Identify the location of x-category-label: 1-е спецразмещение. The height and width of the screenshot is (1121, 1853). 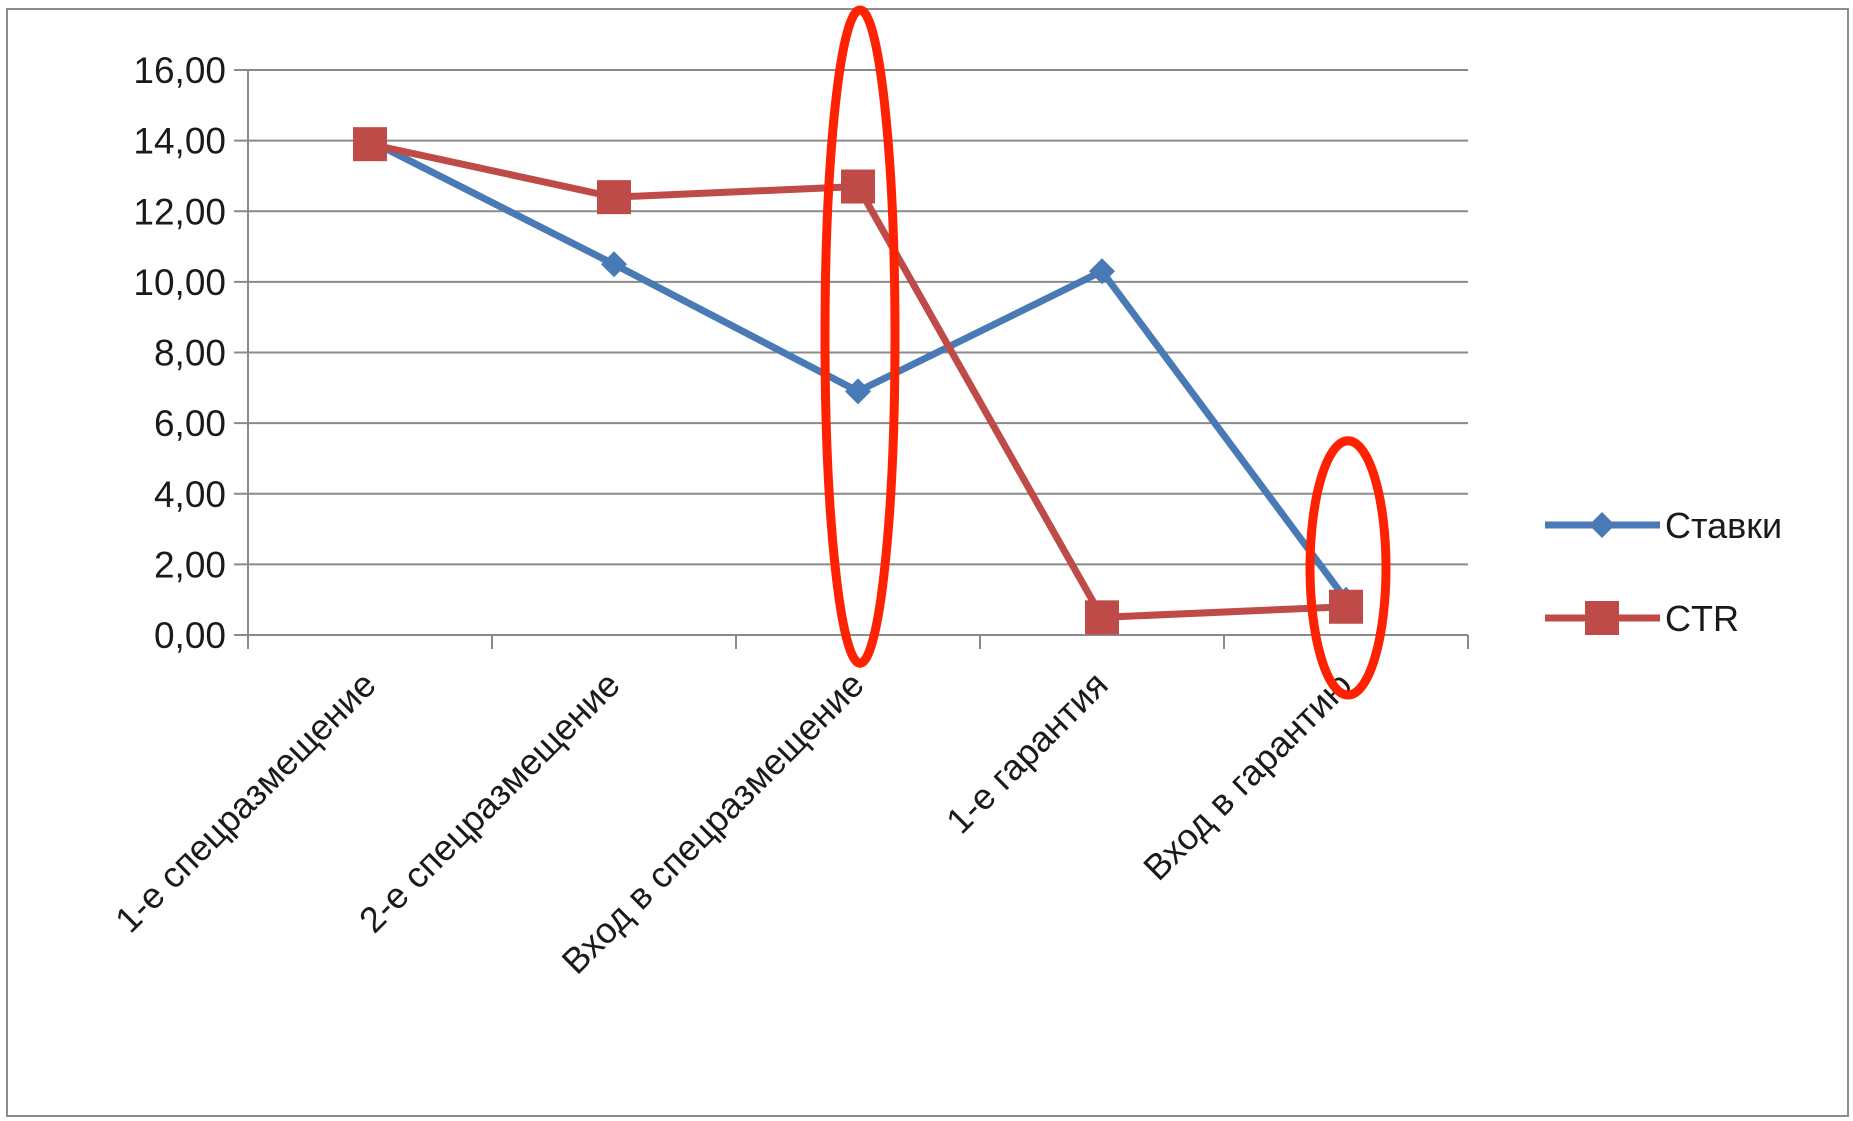
(245, 802).